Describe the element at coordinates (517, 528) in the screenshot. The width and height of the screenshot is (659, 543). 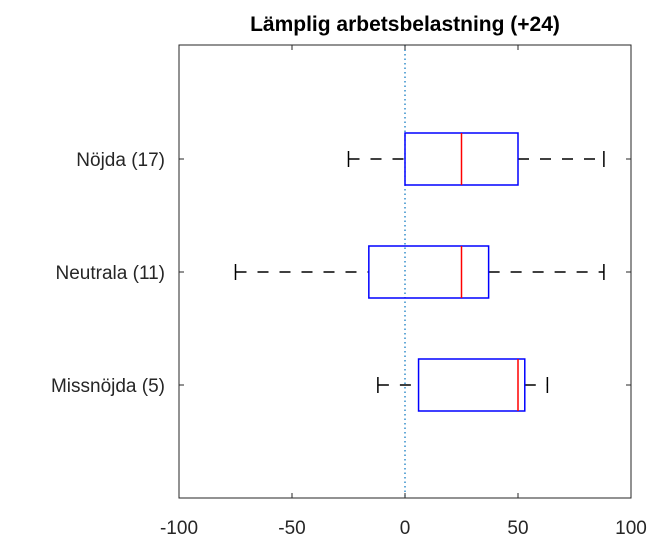
I see `x-tick-label: 50` at that location.